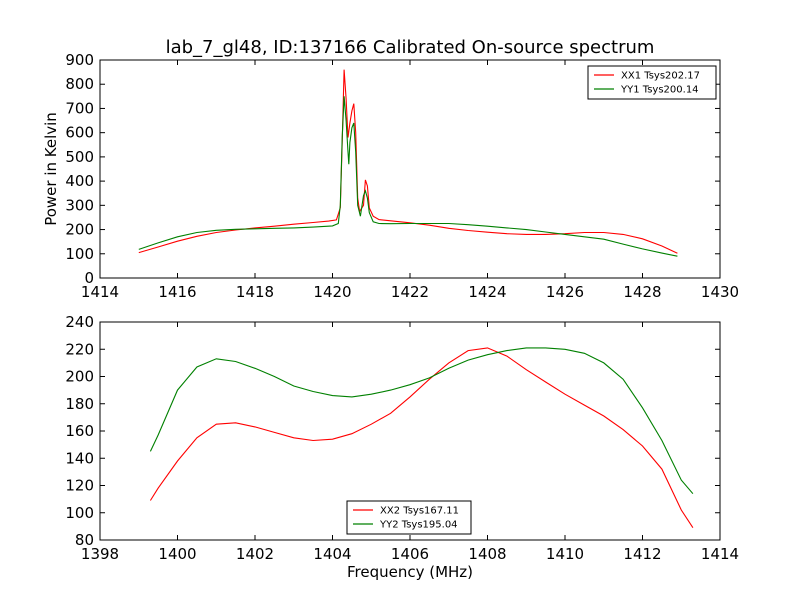 This screenshot has height=600, width=800. Describe the element at coordinates (565, 292) in the screenshot. I see `x-tick-label: 1426` at that location.